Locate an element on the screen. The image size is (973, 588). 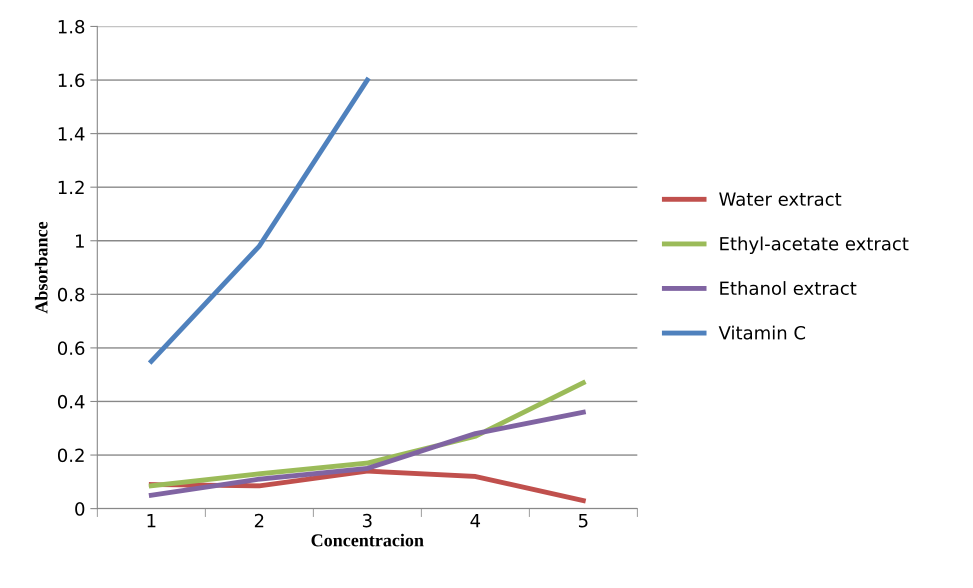
y-tick-label: 1.4 is located at coordinates (71, 133).